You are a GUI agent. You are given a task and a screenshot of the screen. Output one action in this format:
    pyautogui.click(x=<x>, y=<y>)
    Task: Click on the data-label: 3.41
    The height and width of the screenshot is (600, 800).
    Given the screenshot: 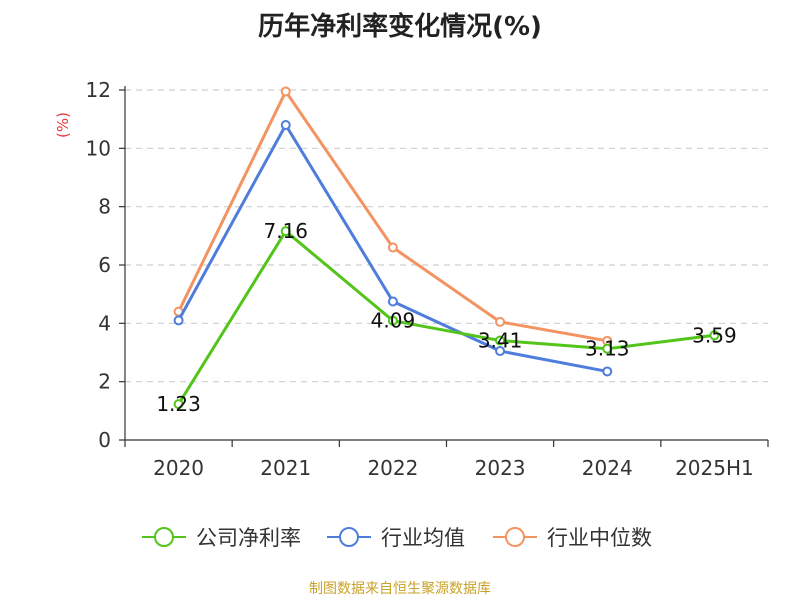 What is the action you would take?
    pyautogui.click(x=500, y=341)
    